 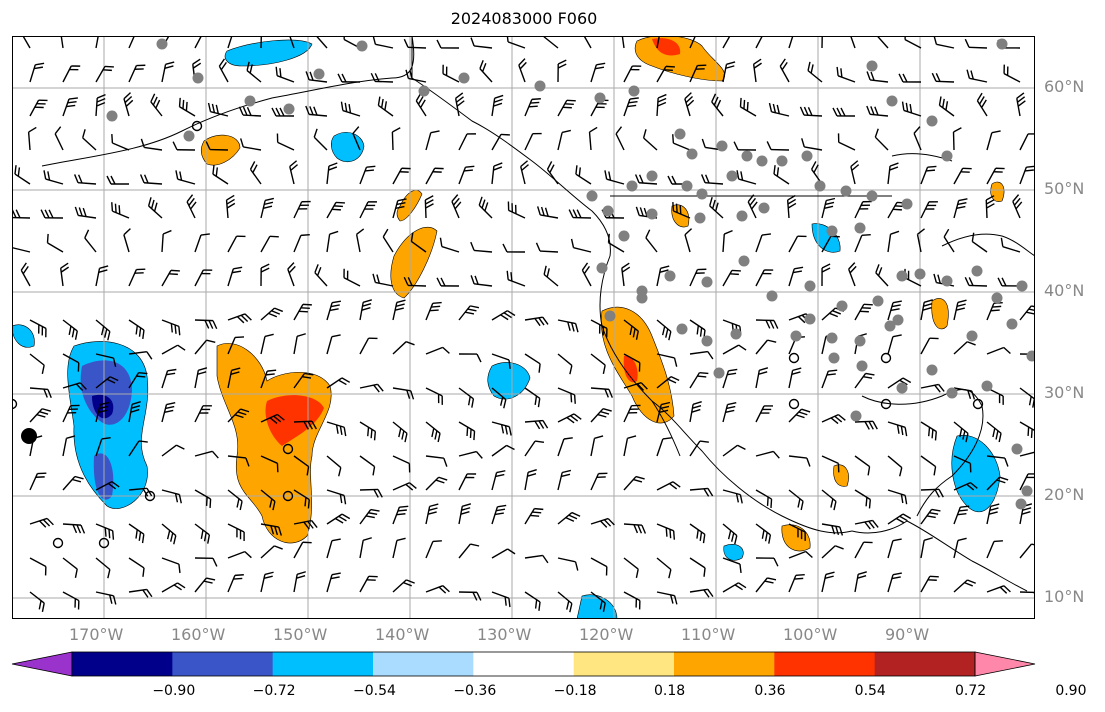 What do you see at coordinates (504, 634) in the screenshot?
I see `longitude-label: 130°W` at bounding box center [504, 634].